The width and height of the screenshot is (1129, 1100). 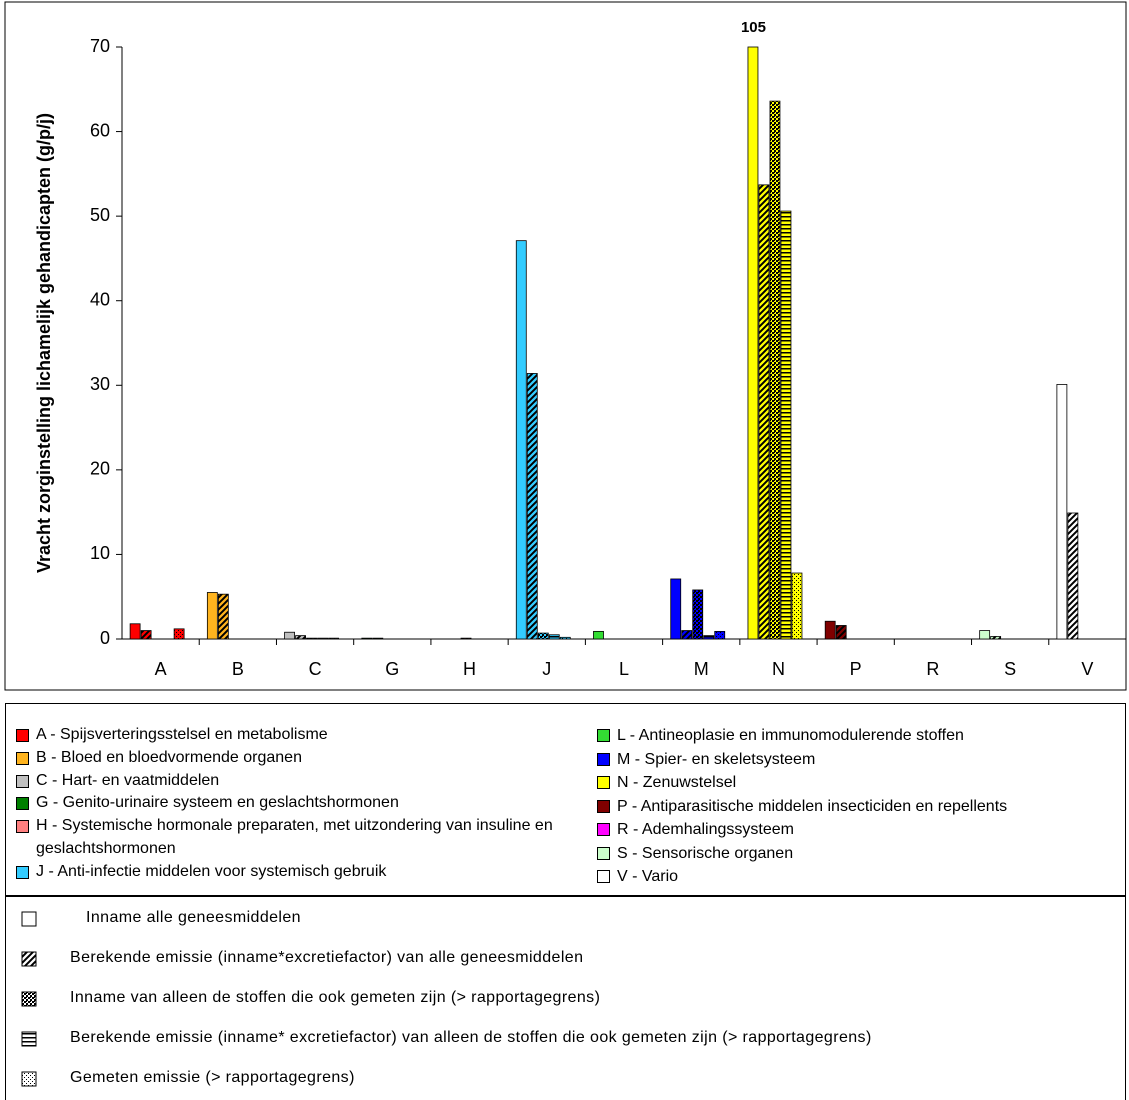 I want to click on x-tick-label: G, so click(x=392, y=669).